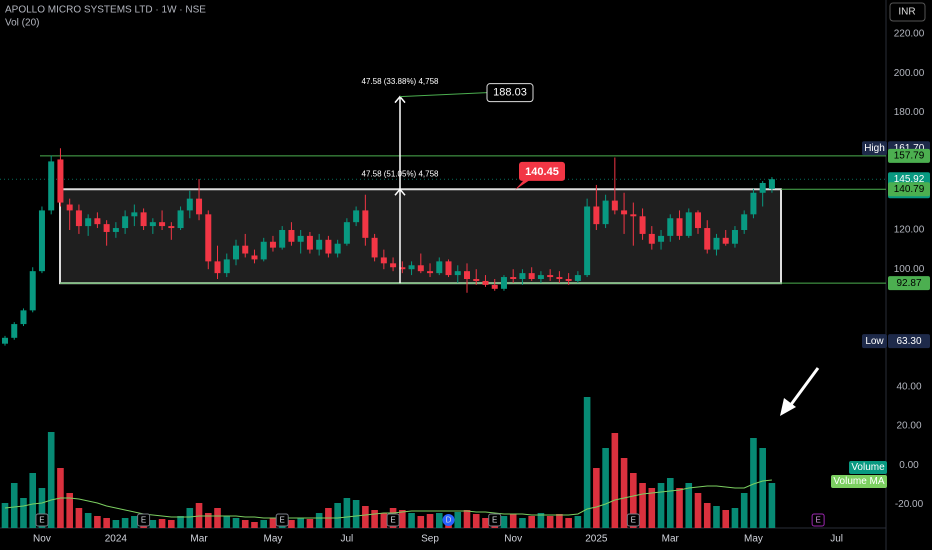 This screenshot has height=550, width=932. What do you see at coordinates (671, 539) in the screenshot?
I see `x-tick-label: Mar` at bounding box center [671, 539].